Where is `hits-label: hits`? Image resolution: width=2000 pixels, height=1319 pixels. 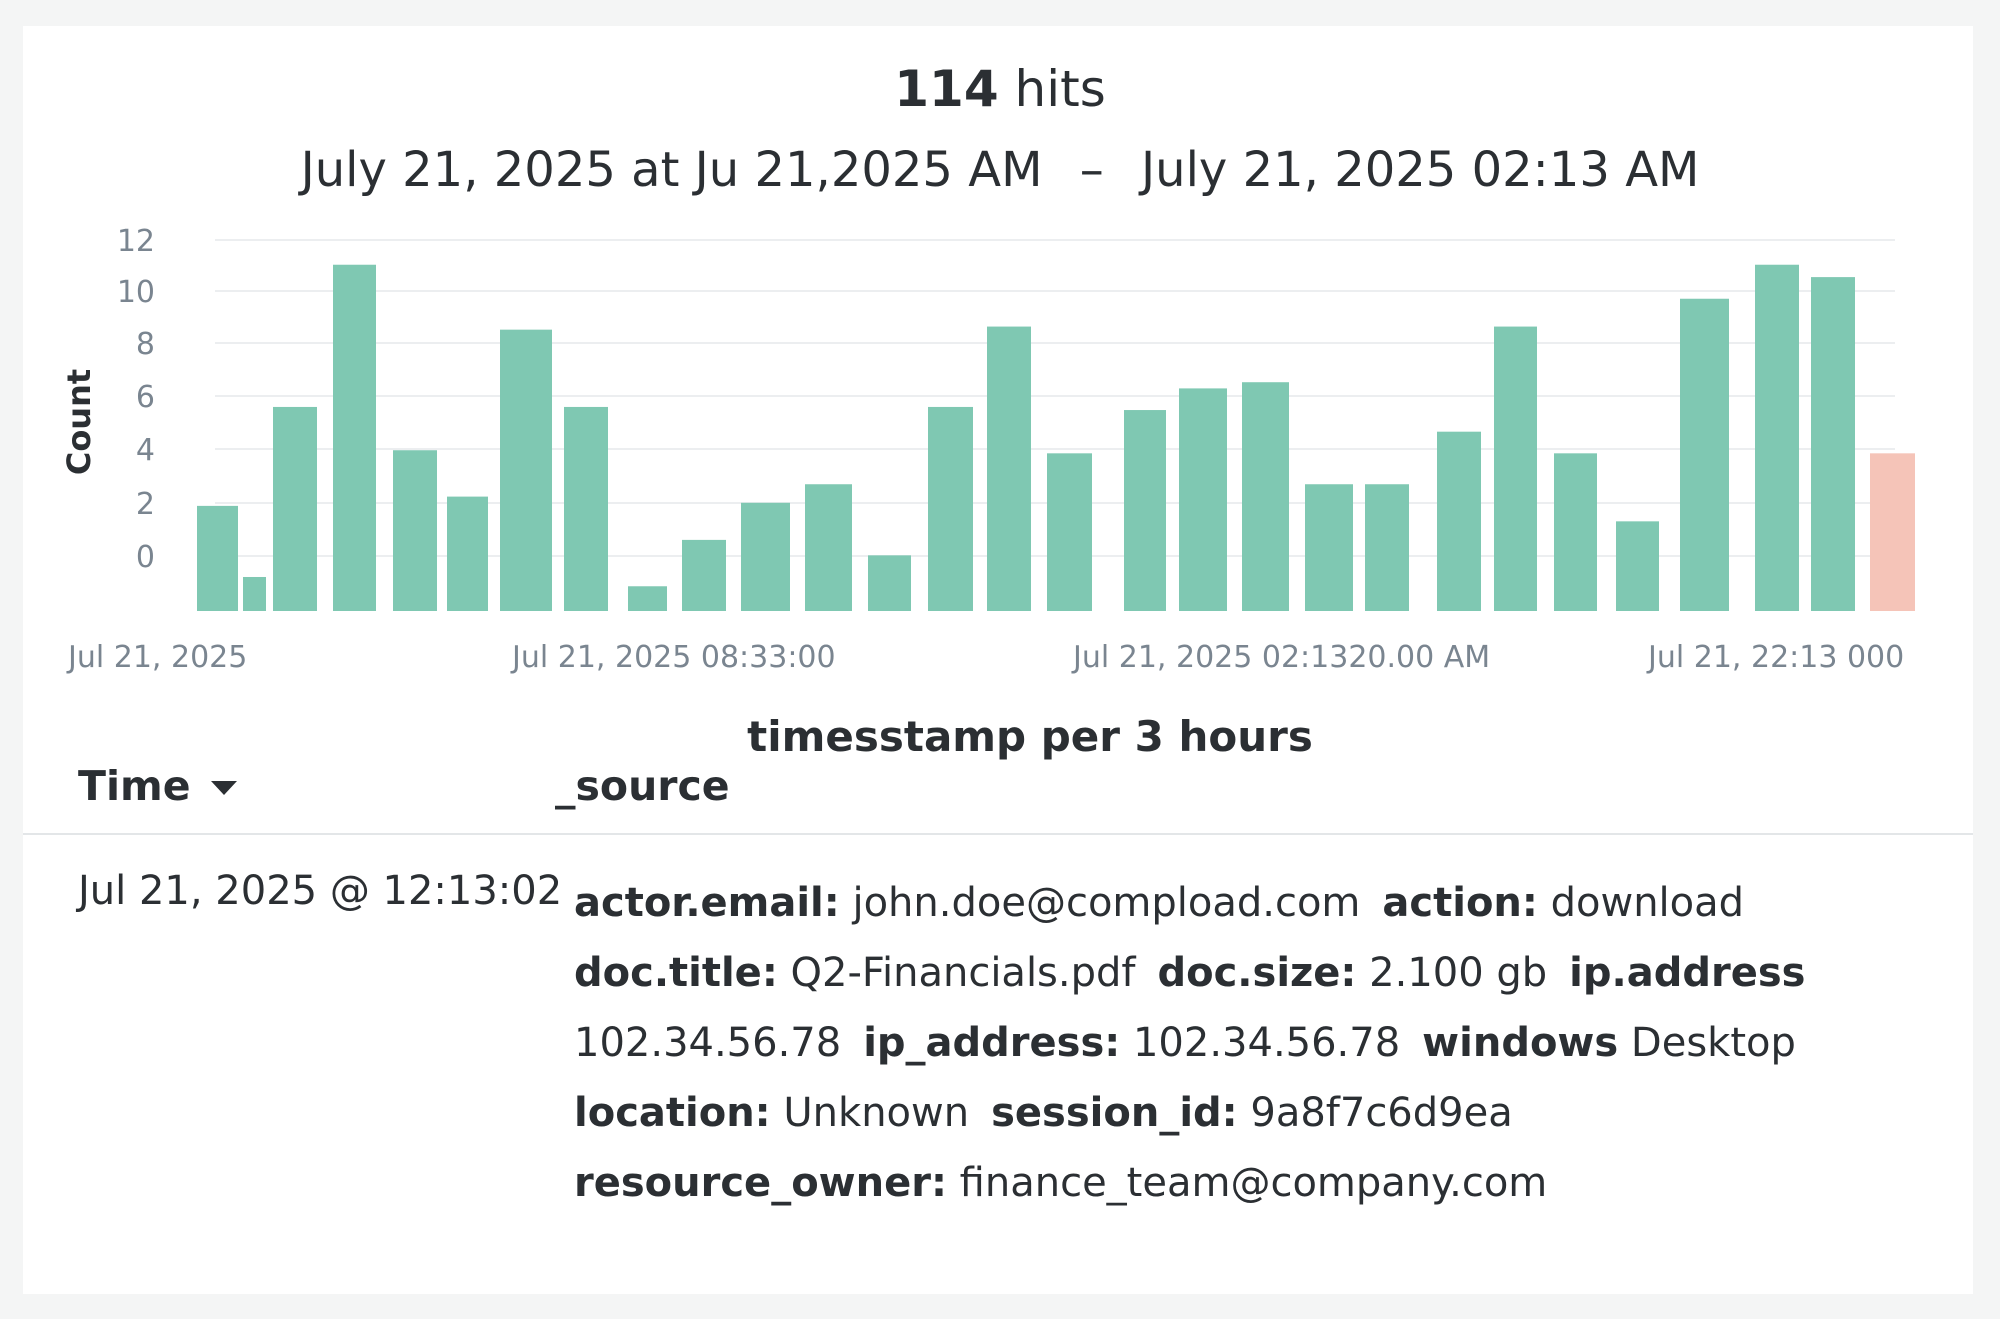 hits-label: hits is located at coordinates (1060, 89).